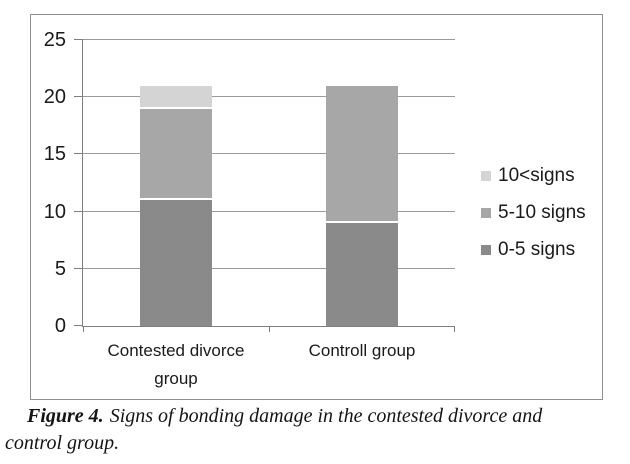 The height and width of the screenshot is (464, 630). What do you see at coordinates (176, 364) in the screenshot?
I see `x-category-label-1: Contested divorce group` at bounding box center [176, 364].